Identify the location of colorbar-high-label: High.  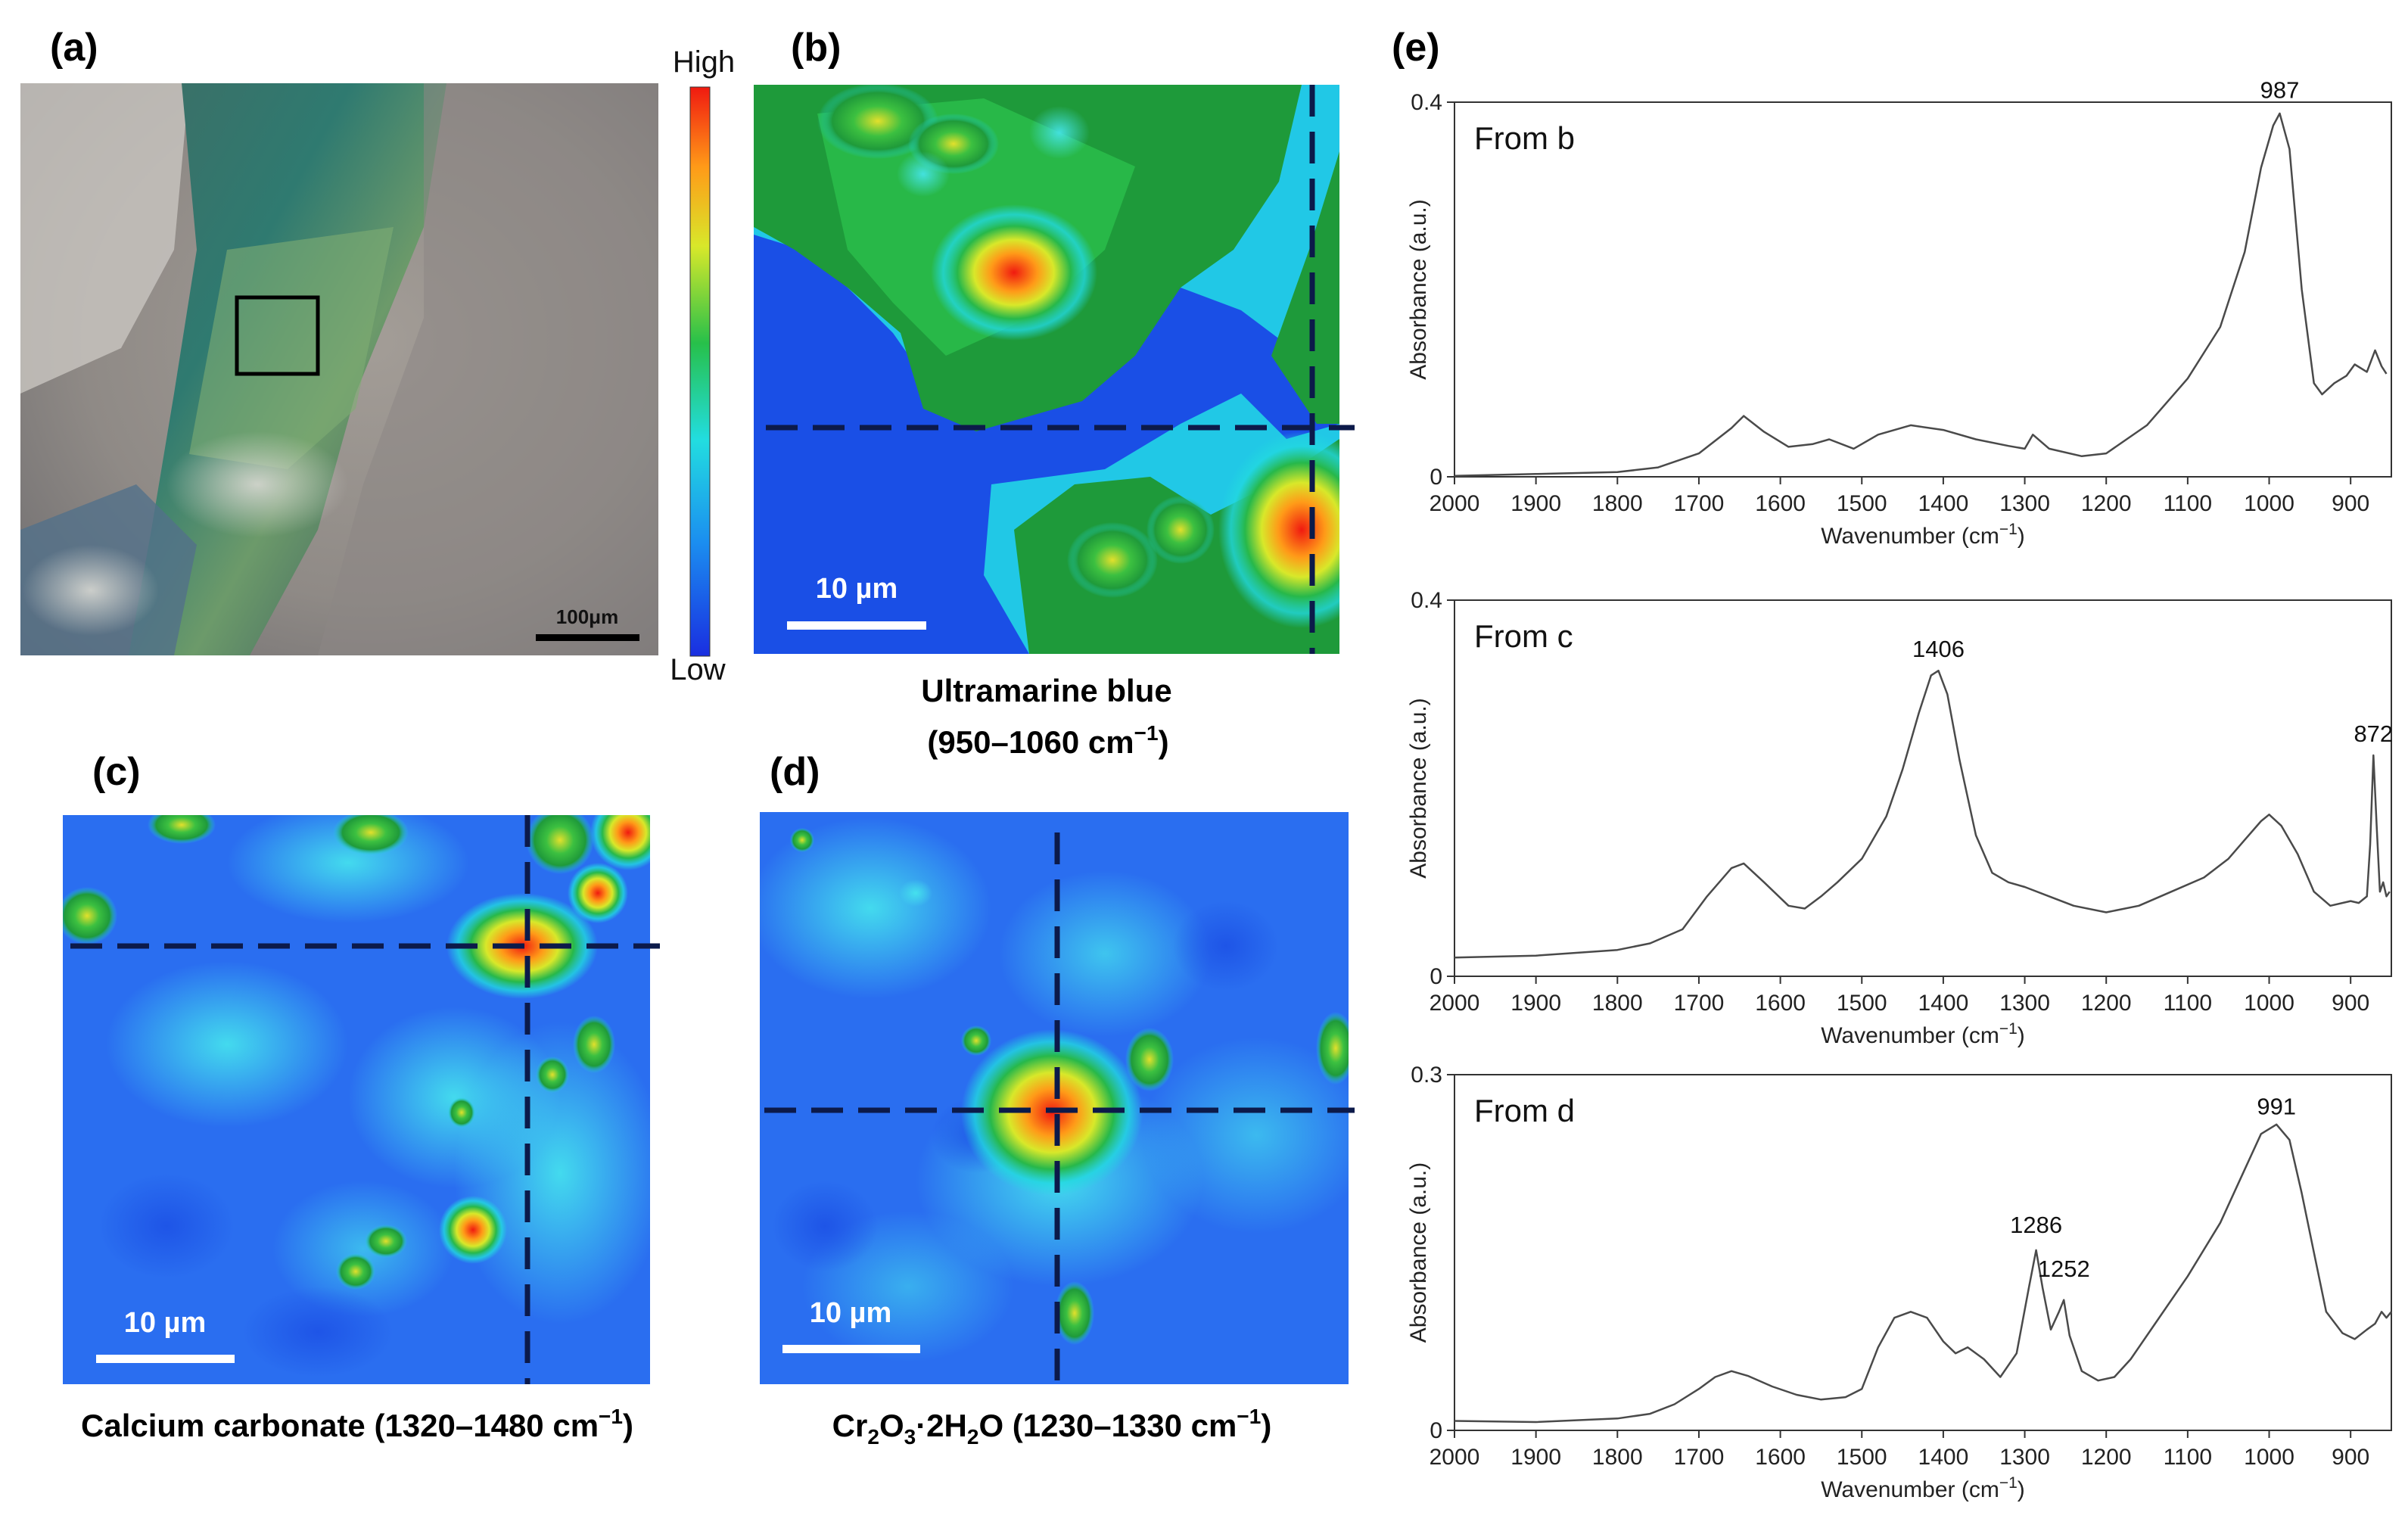
(704, 62).